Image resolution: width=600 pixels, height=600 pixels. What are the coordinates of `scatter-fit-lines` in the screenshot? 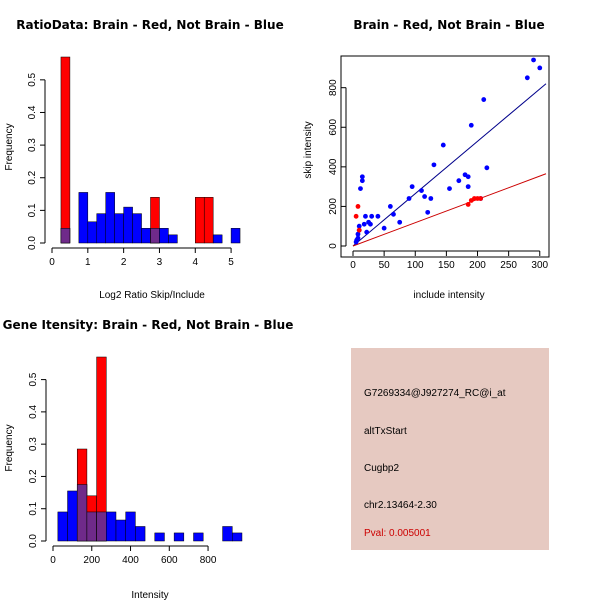 It's located at (449, 165).